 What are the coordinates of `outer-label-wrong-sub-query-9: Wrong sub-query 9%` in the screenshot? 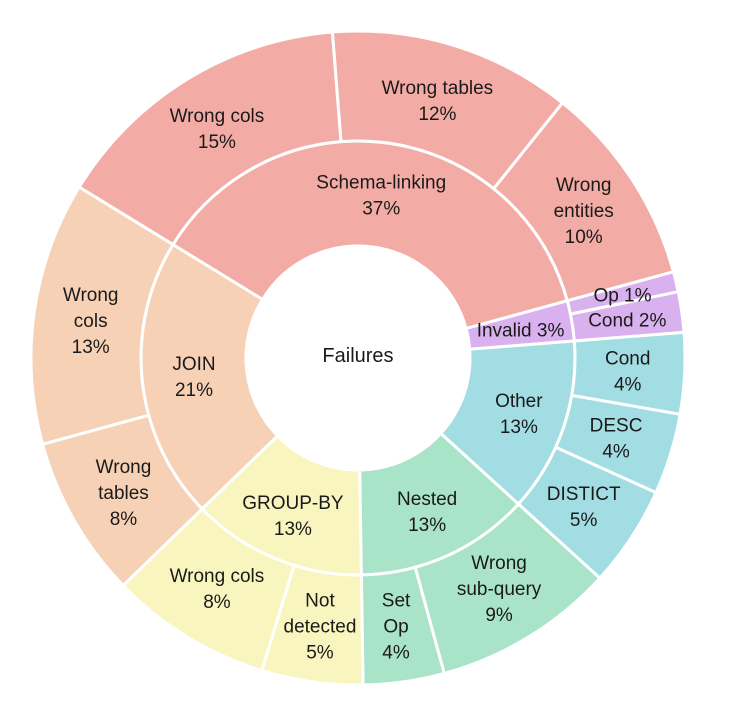 It's located at (499, 589).